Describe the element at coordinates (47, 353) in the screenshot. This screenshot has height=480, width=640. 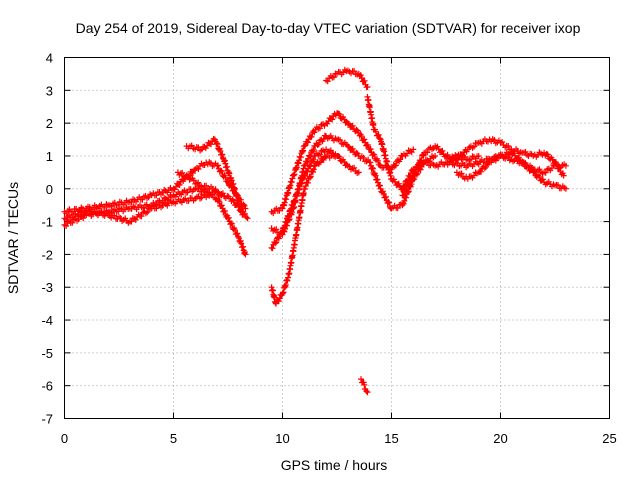
I see `y-tick-label: -5` at that location.